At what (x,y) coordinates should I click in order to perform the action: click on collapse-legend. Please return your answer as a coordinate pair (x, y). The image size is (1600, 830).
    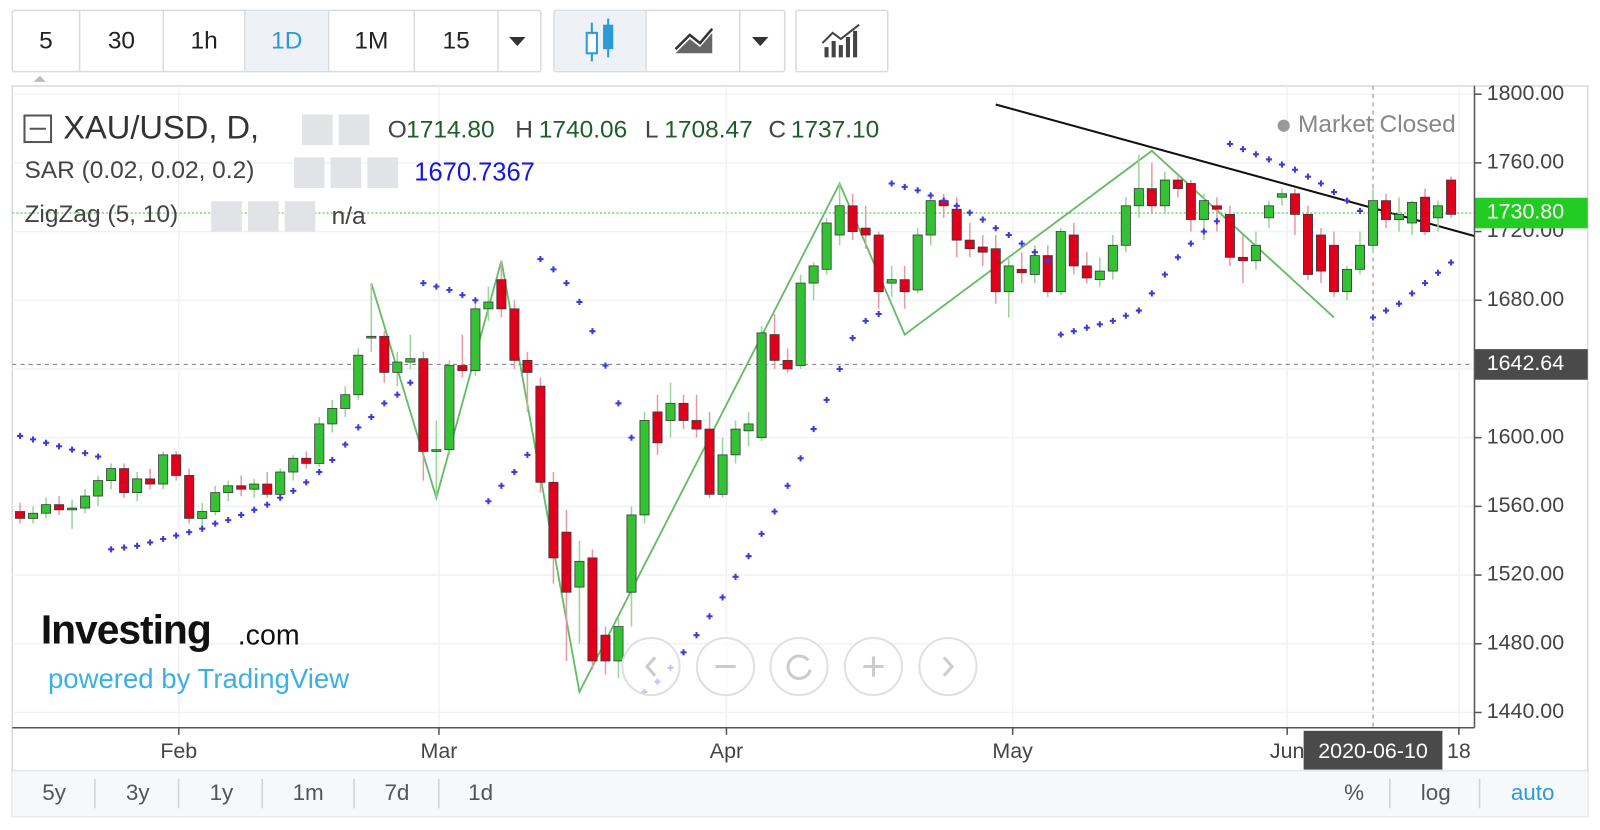
    Looking at the image, I should click on (38, 129).